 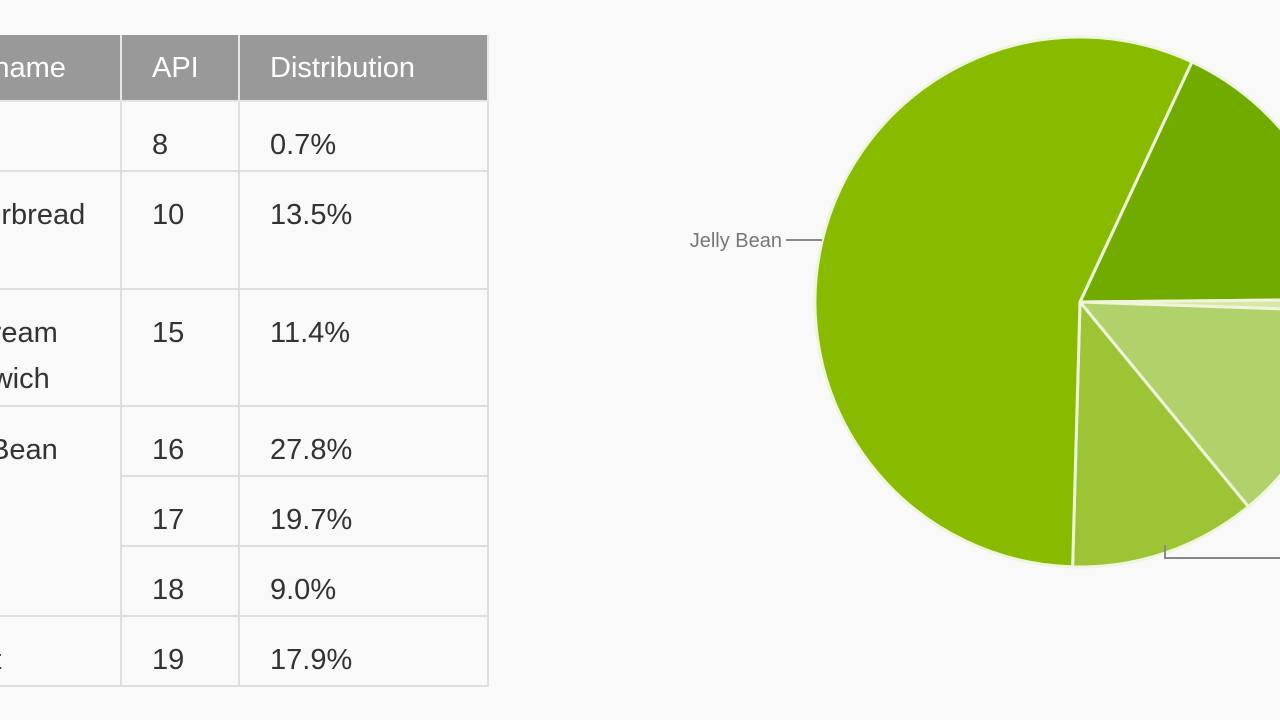 I want to click on distribution-cell-text: 0.7%, so click(x=303, y=145).